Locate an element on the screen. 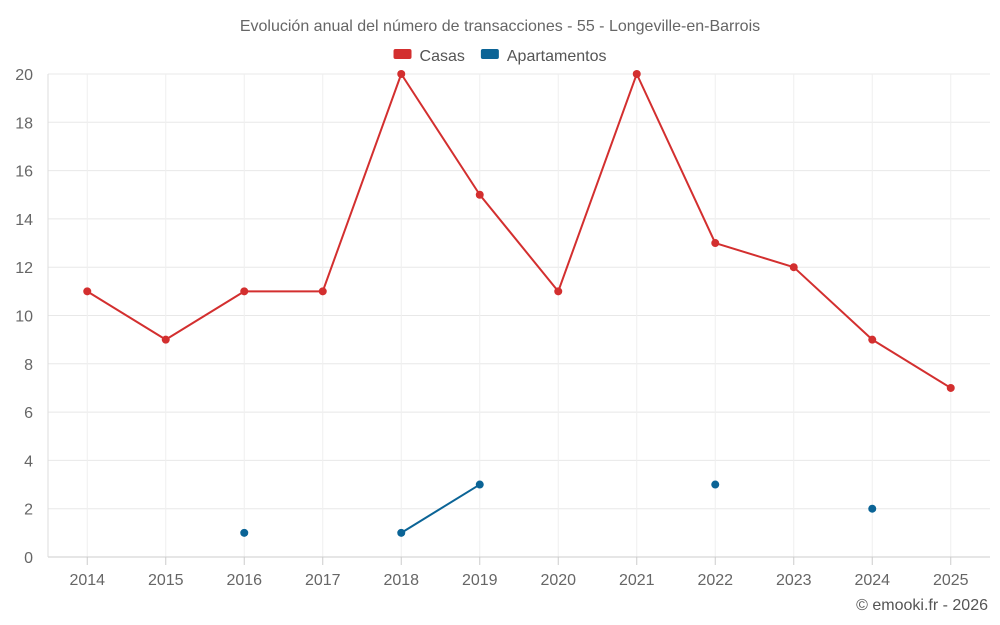 This screenshot has height=625, width=1000. legend-label-apartamentos: Apartamentos is located at coordinates (557, 56).